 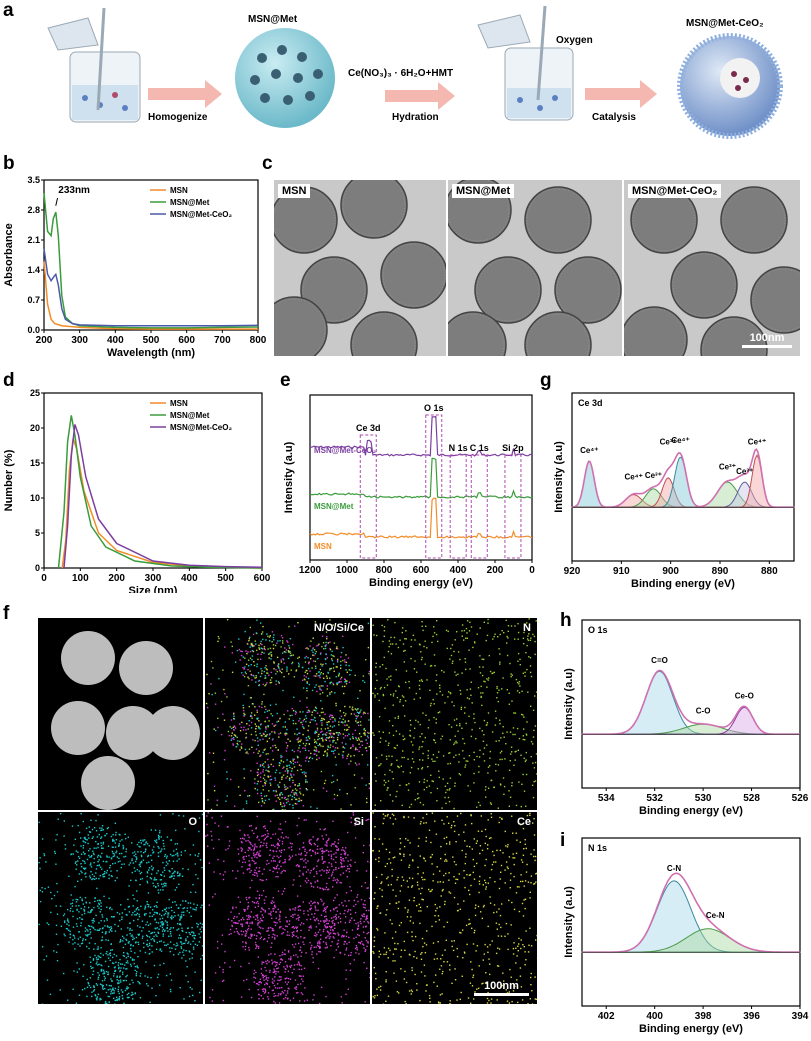 I want to click on legend-label-0: MSN, so click(x=179, y=190).